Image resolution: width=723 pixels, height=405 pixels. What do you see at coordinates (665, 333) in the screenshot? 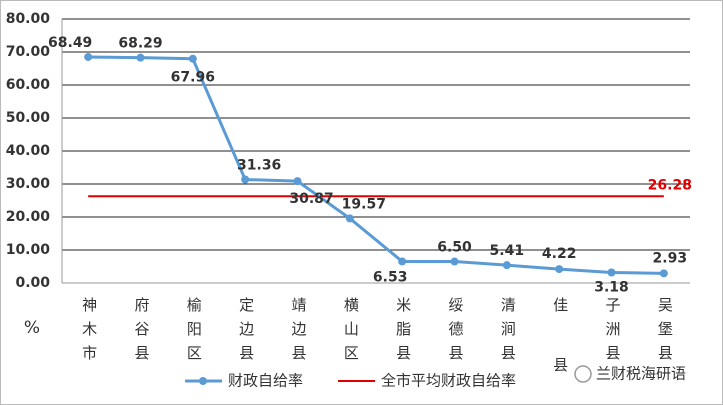
I see `x-tick-label: 吴堡县` at bounding box center [665, 333].